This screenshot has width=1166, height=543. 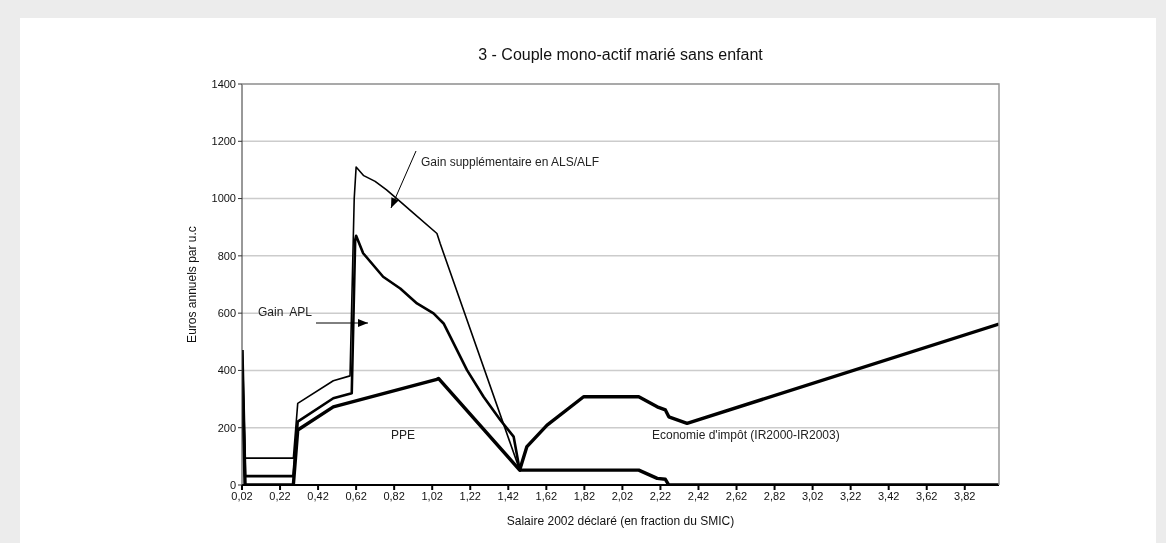 I want to click on y-tick-label: 800, so click(x=226, y=255).